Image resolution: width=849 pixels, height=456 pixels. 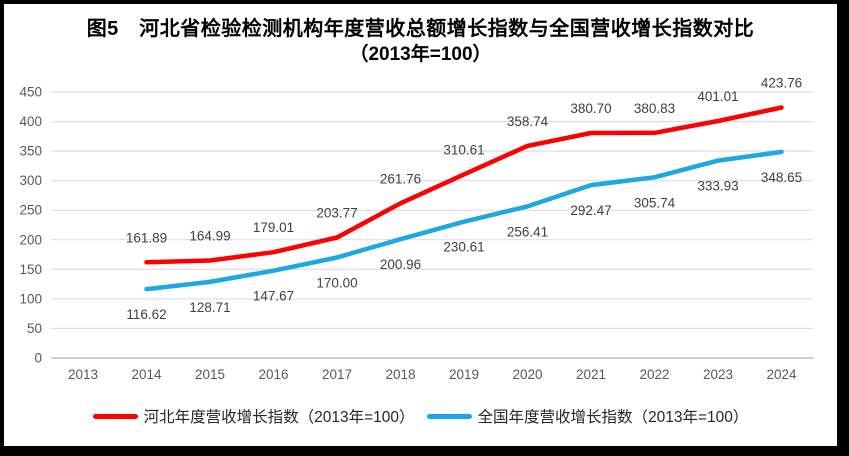 I want to click on x-tick-label: 2019, so click(x=464, y=374).